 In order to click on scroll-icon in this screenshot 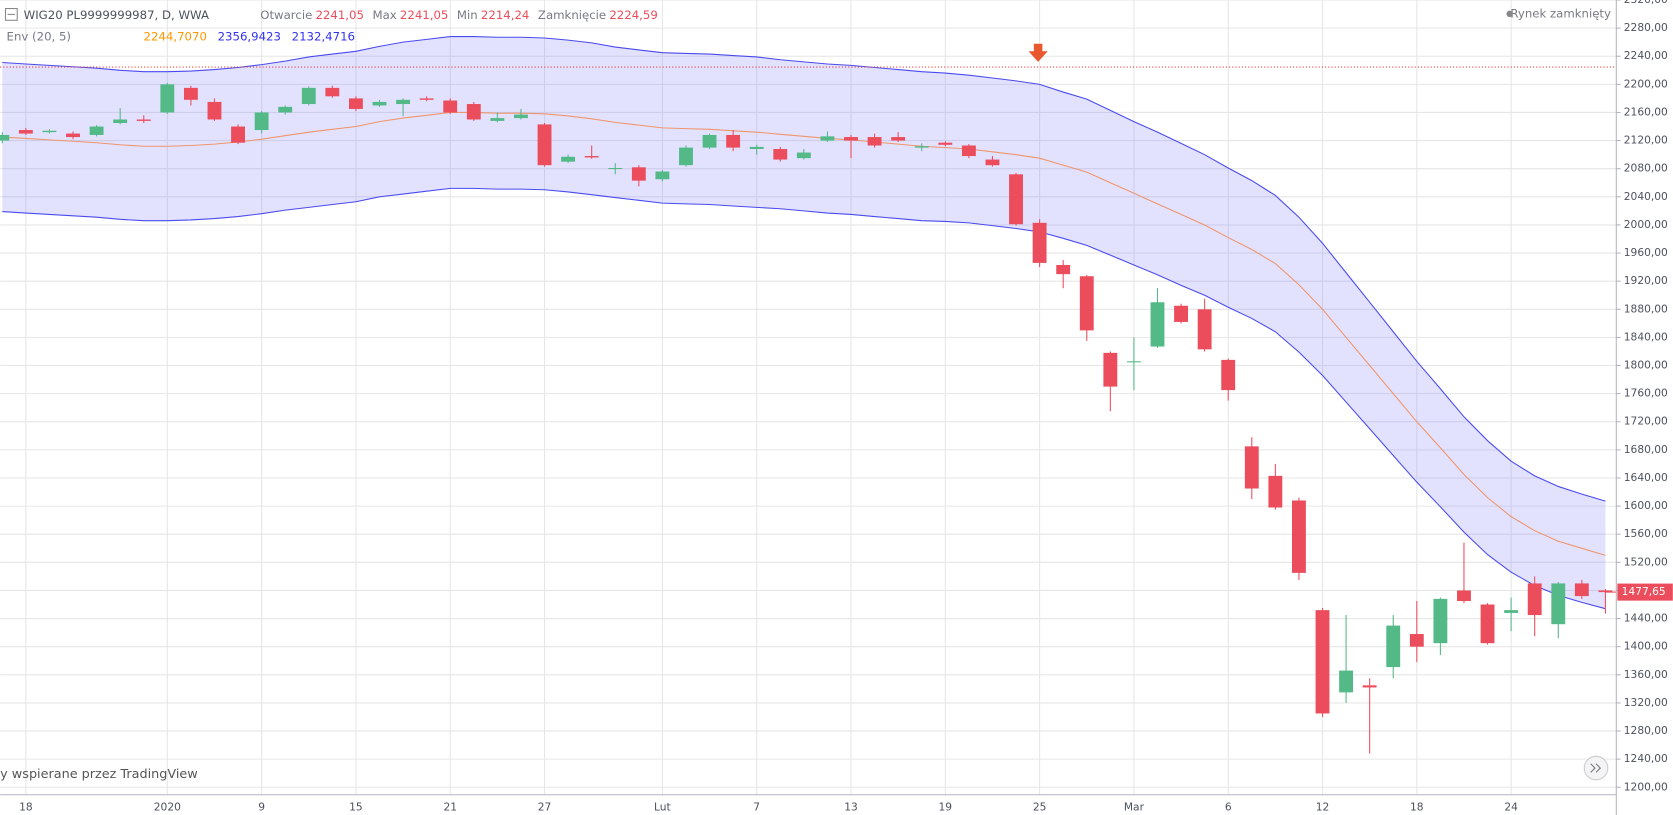, I will do `click(1596, 768)`.